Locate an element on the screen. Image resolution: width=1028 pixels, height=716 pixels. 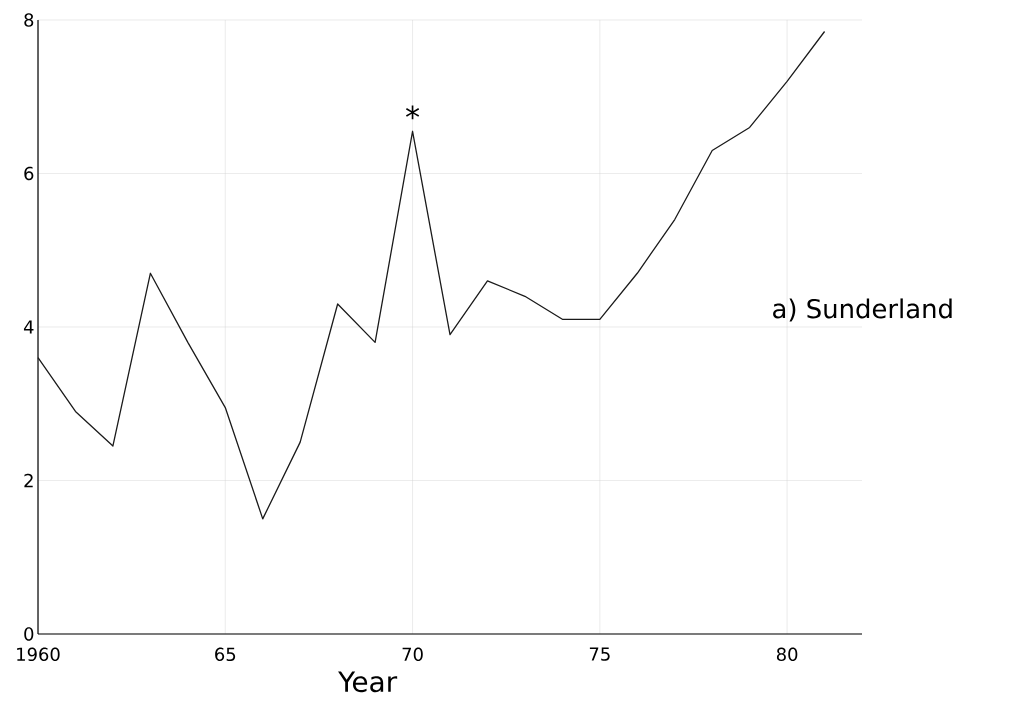
x-tick-label: 80 is located at coordinates (787, 654).